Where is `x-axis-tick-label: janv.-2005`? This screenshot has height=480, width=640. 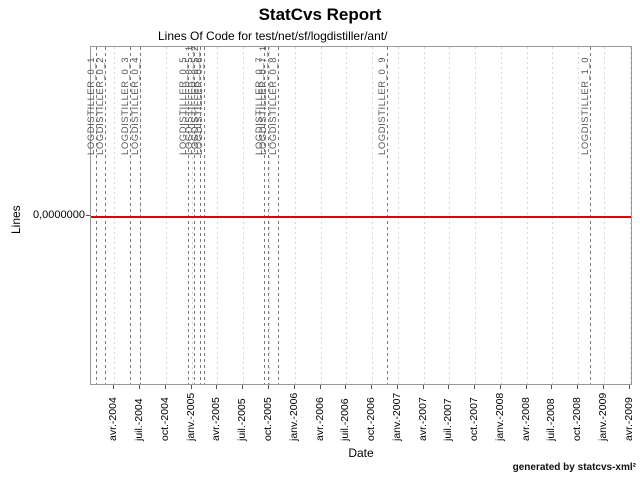 x-axis-tick-label: janv.-2005 is located at coordinates (190, 416).